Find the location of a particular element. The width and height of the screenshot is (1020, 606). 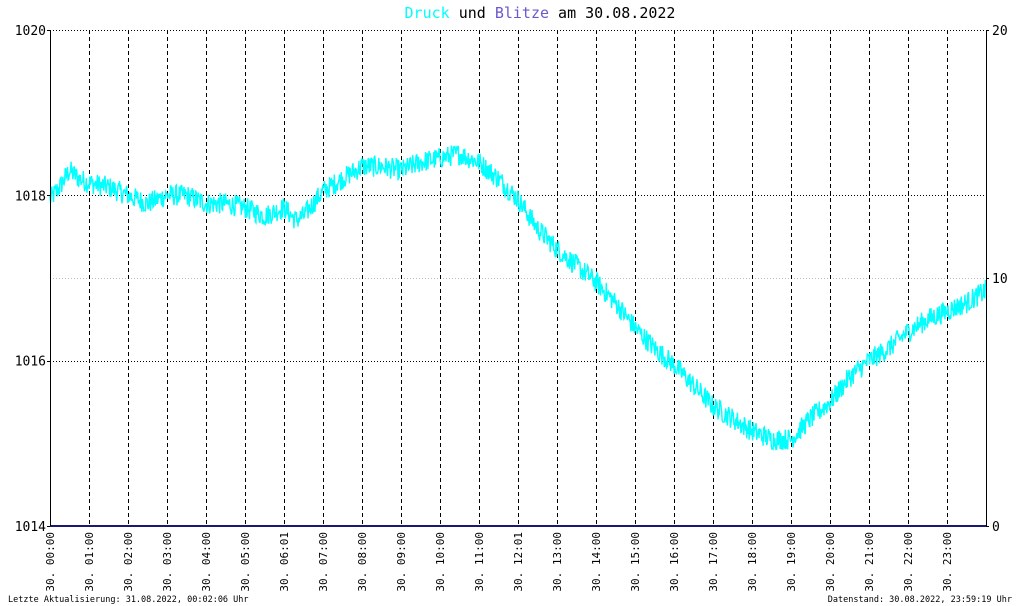

x-tick-label: 30. 12:01 is located at coordinates (518, 562).